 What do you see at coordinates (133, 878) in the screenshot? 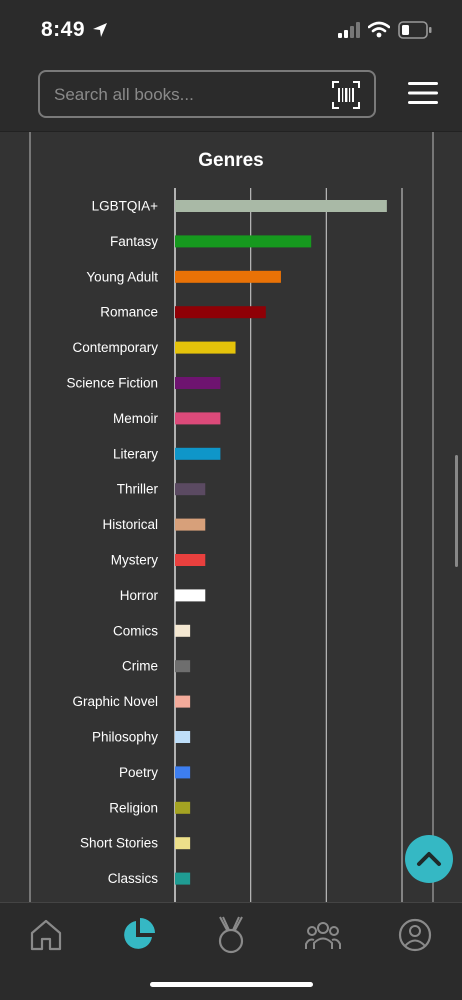
I see `category-label: Classics` at bounding box center [133, 878].